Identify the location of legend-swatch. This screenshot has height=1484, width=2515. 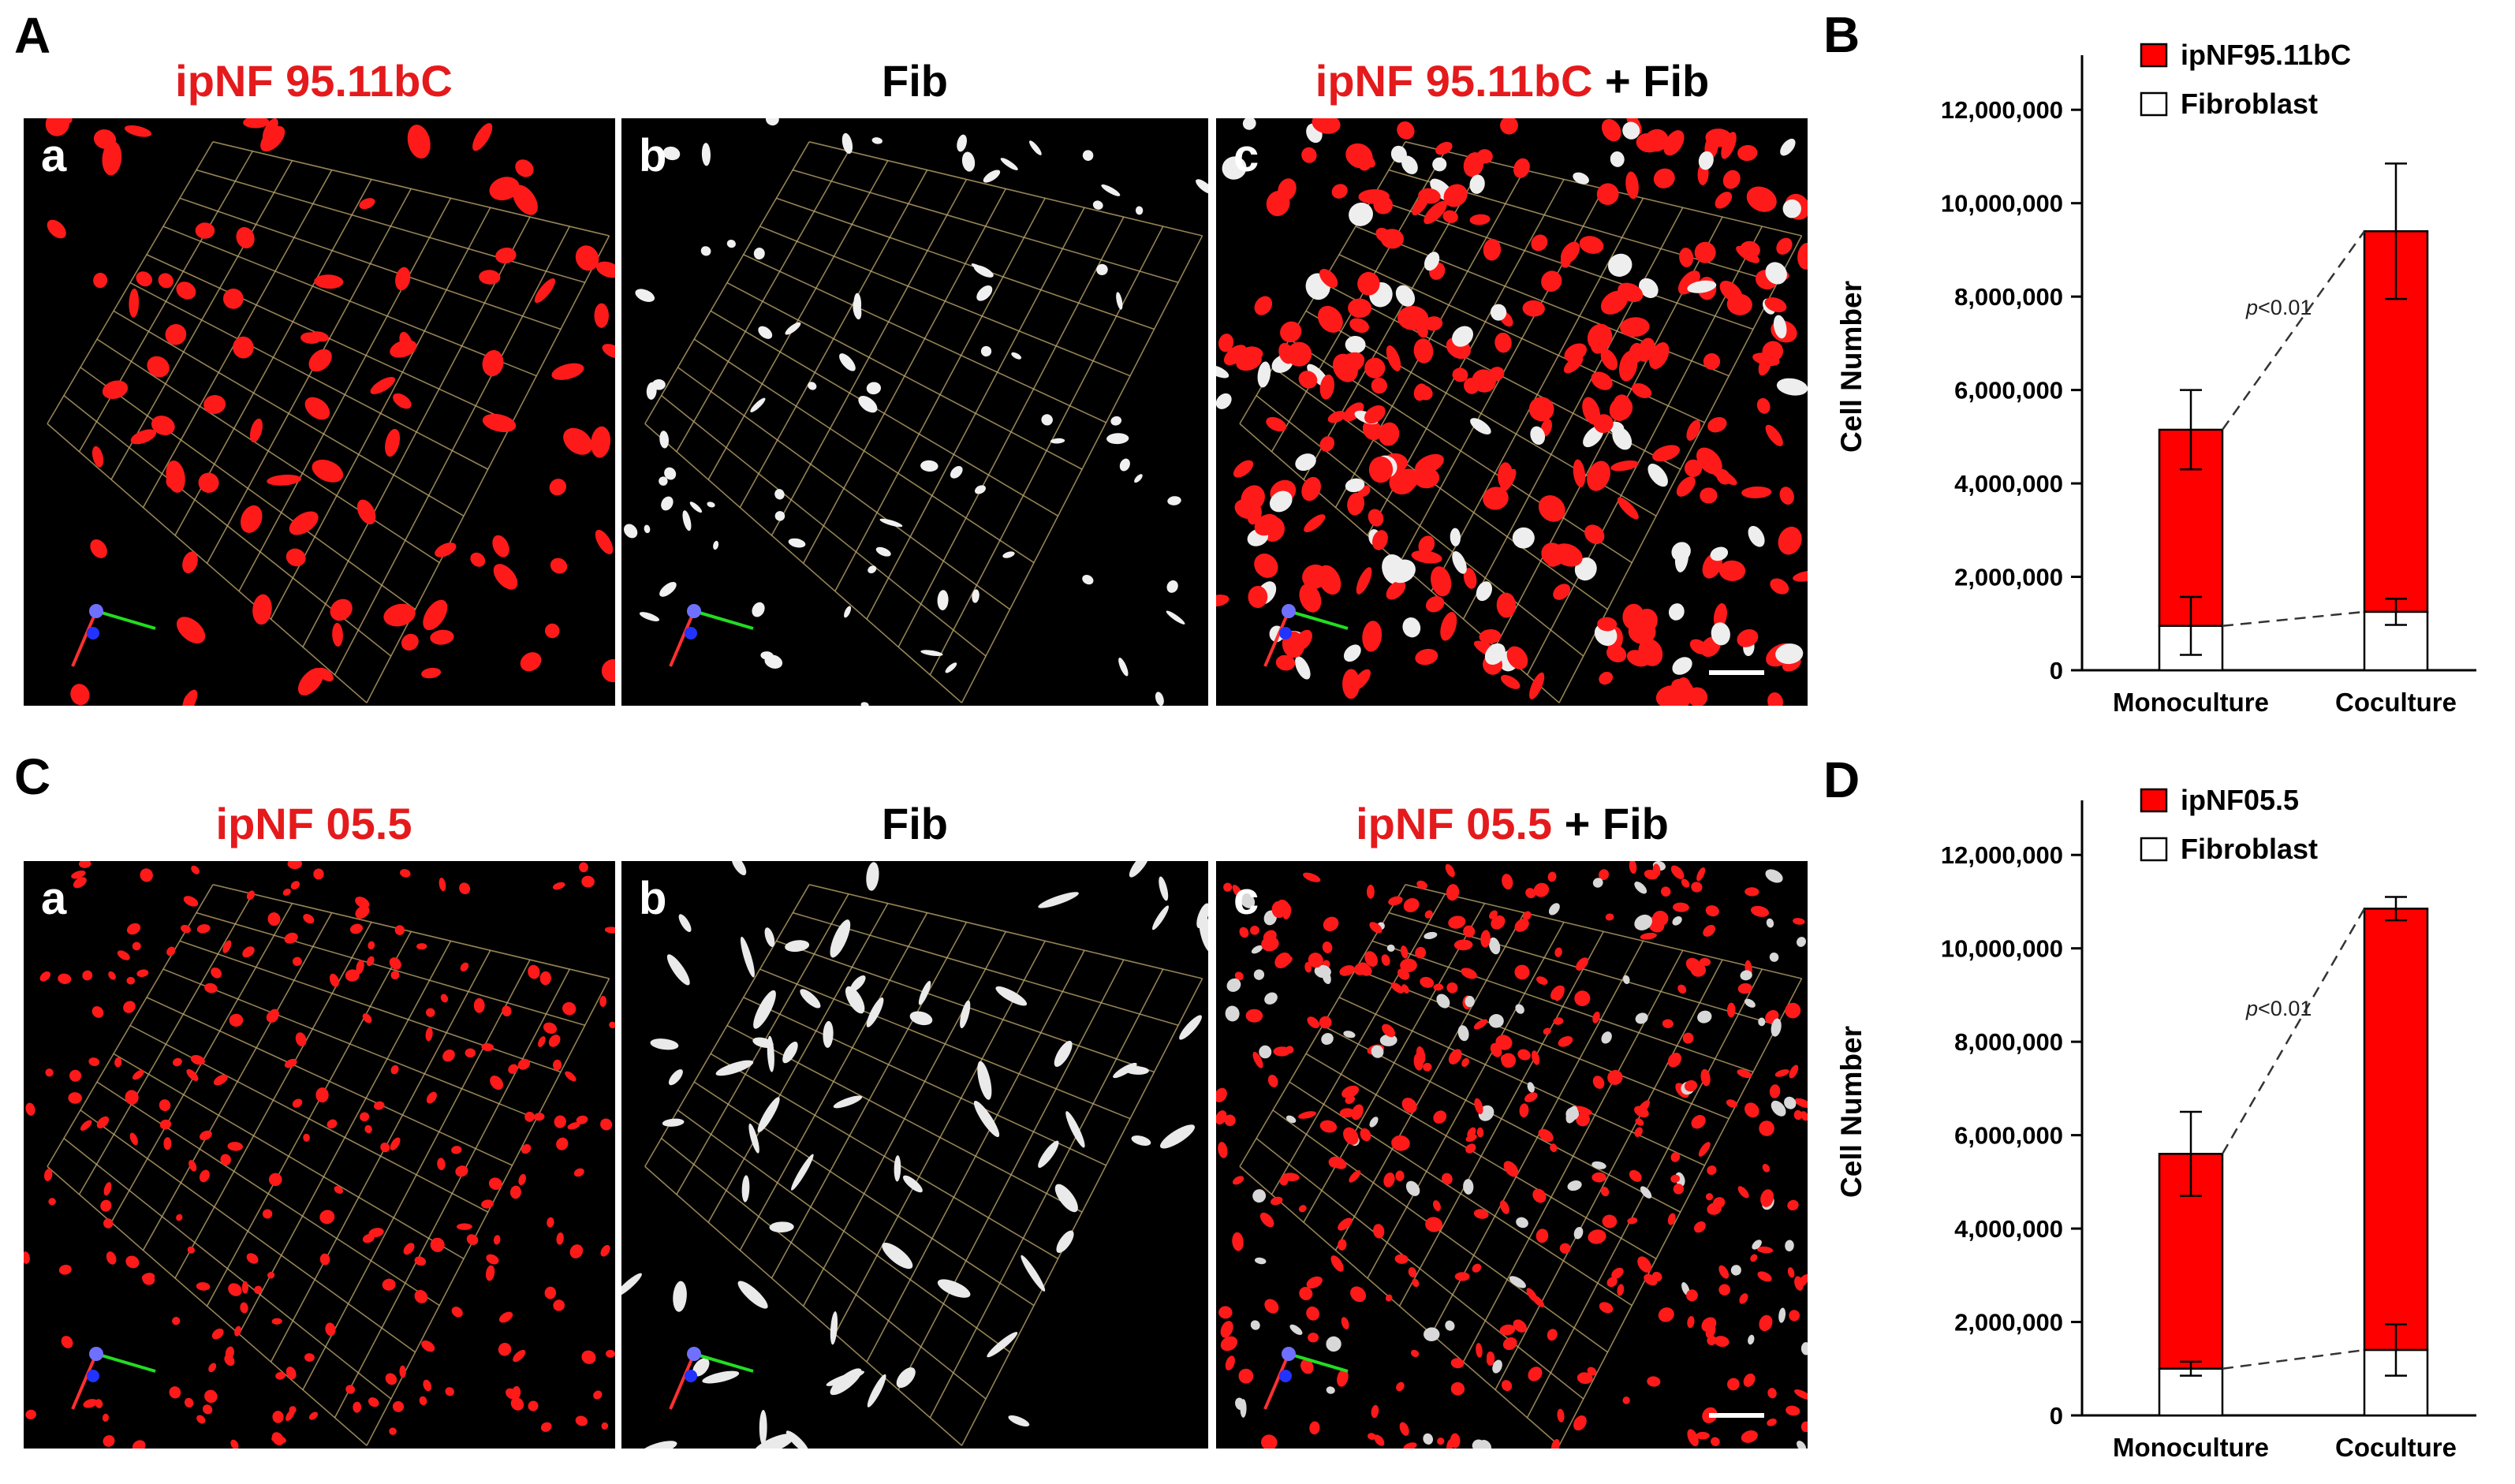
(2154, 104).